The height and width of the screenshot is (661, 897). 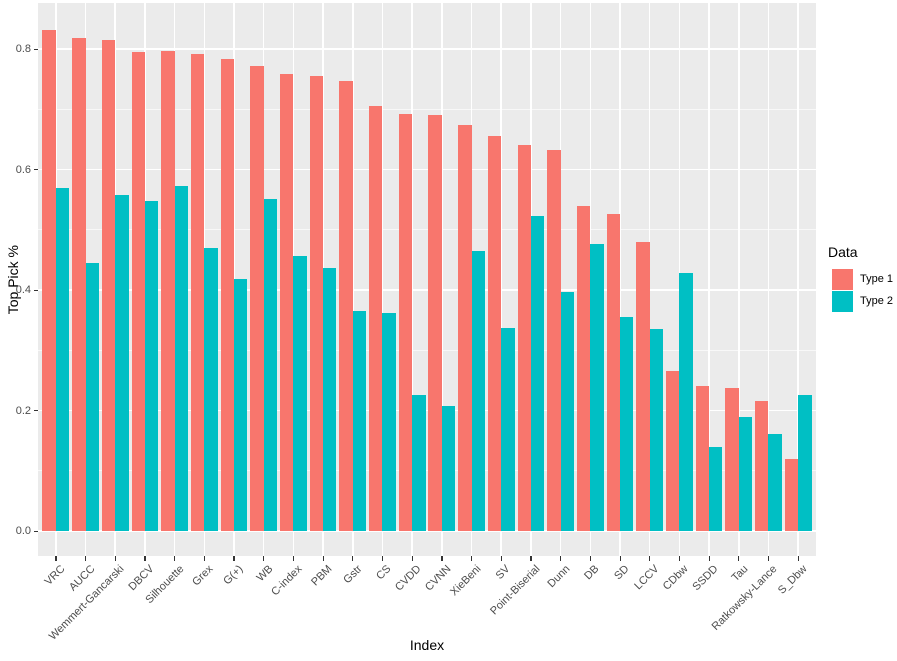 I want to click on x-axis-title: Index, so click(x=427, y=645).